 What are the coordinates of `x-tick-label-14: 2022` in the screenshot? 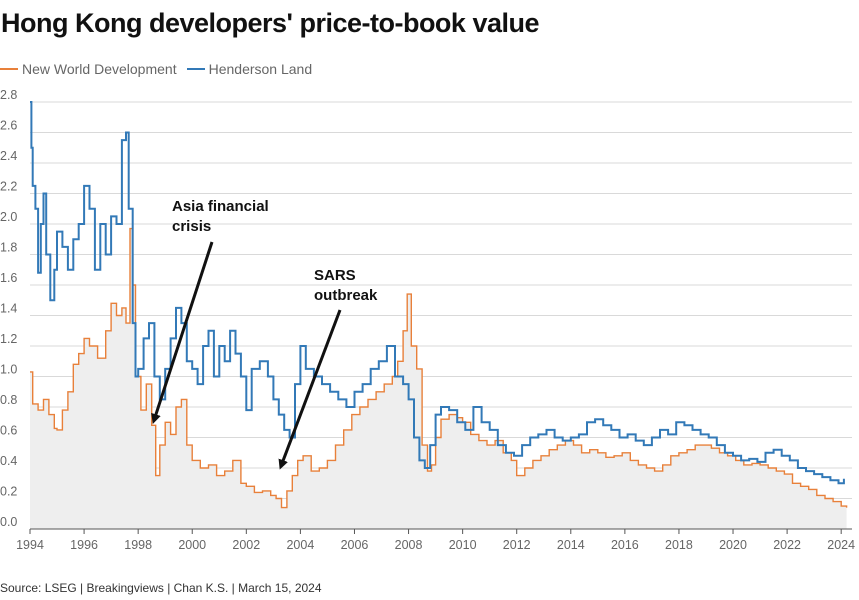 It's located at (787, 545).